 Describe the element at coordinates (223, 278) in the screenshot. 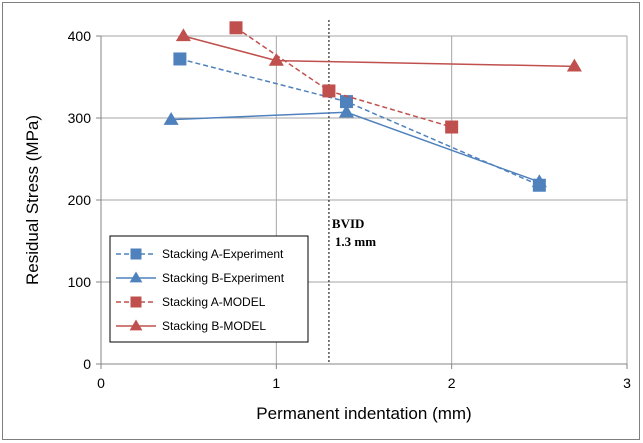

I see `legend-label: Stacking B-Experiment` at that location.